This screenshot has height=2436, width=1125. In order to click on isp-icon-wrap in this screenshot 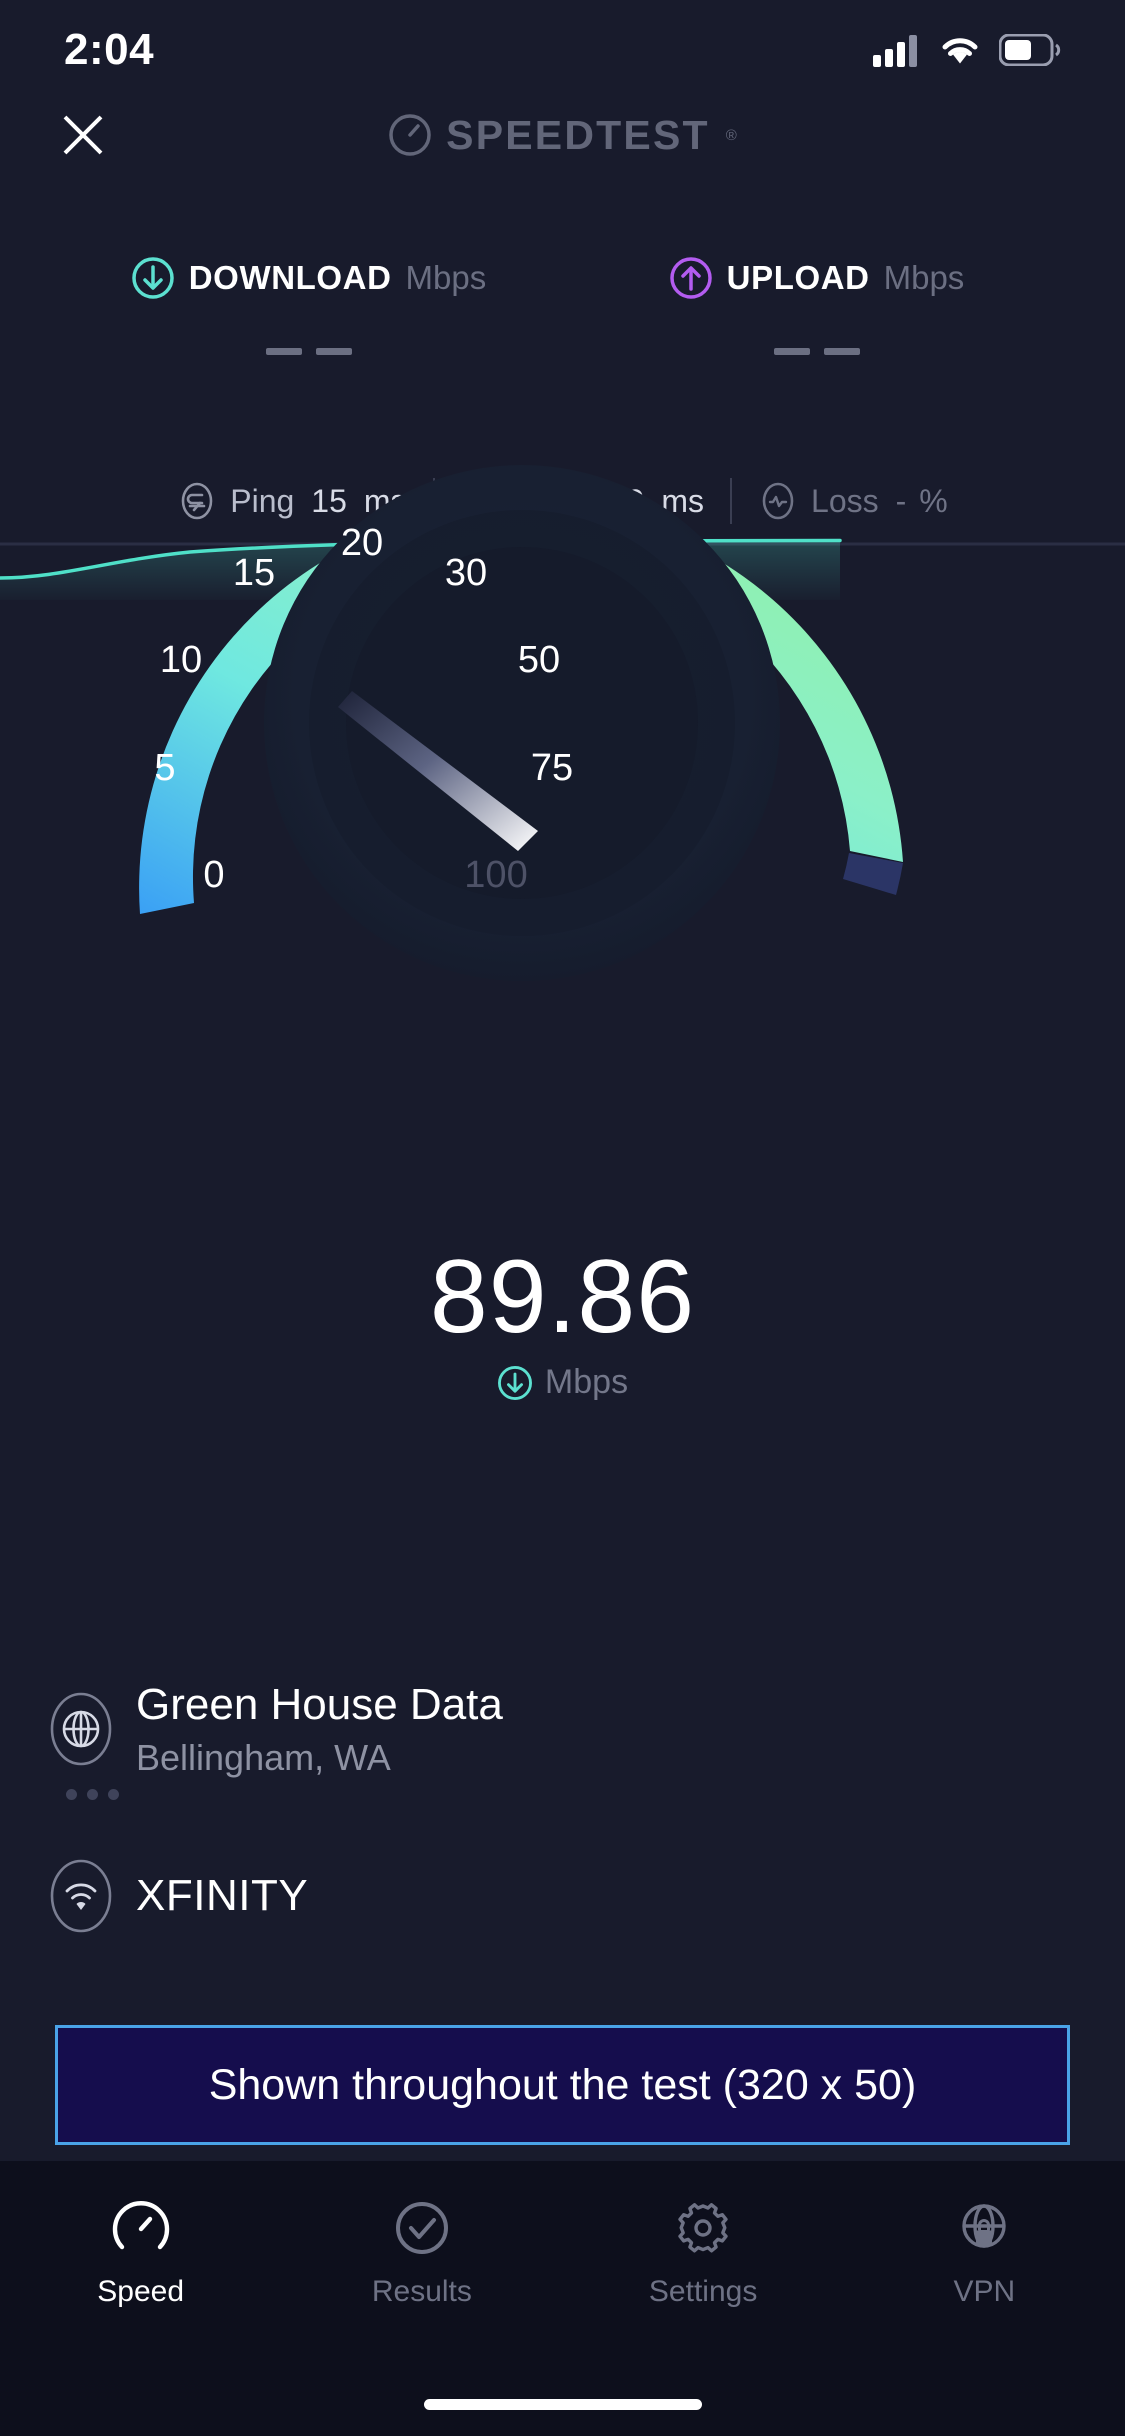, I will do `click(81, 1896)`.